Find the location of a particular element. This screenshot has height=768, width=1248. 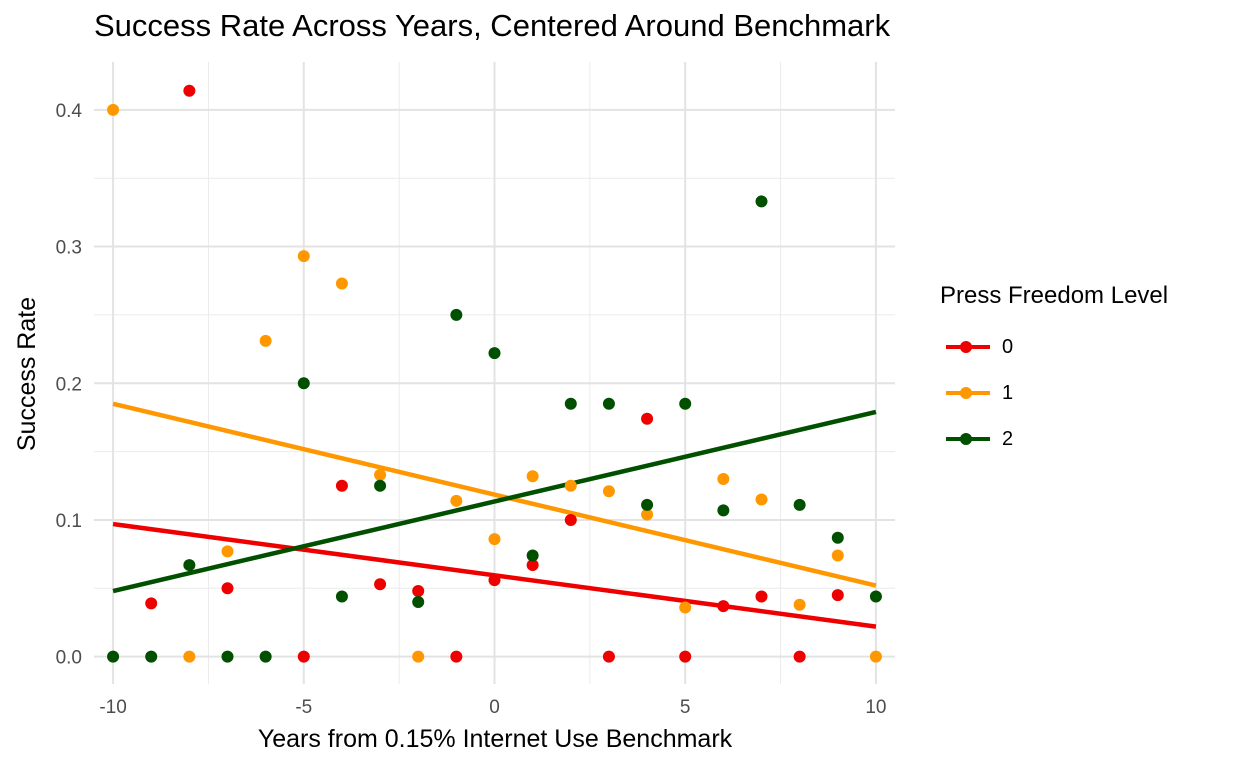

x-axis-title: Years from 0.15% Internet Use Benchmark is located at coordinates (495, 739).